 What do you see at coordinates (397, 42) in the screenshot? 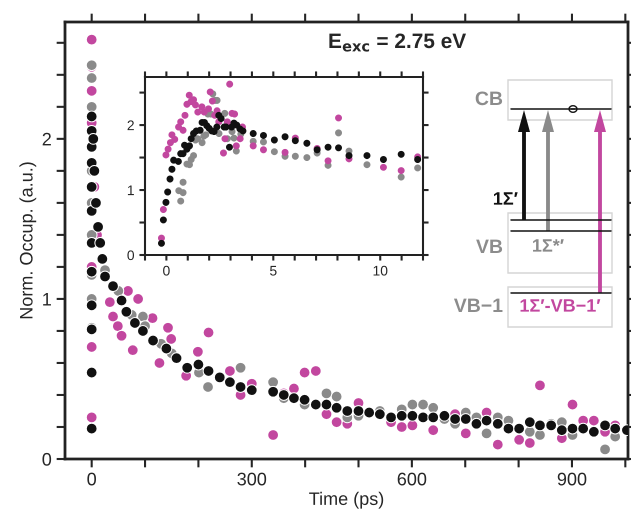
I see `chart-title: E$_{exc}$ = 2.75 eV` at bounding box center [397, 42].